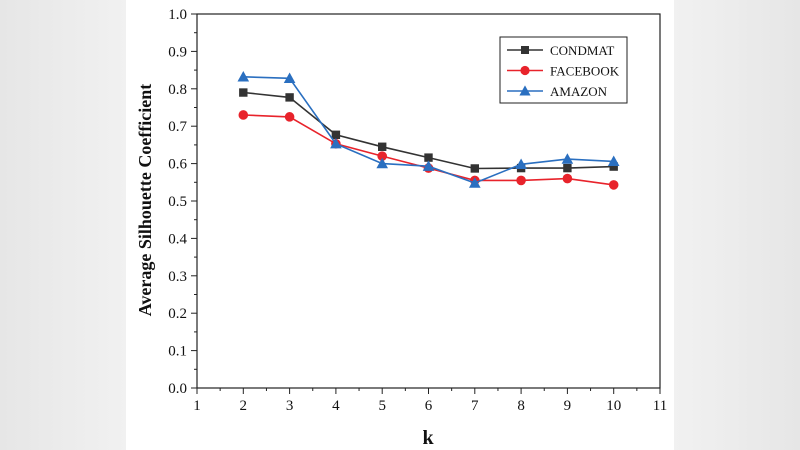 This screenshot has height=450, width=800. I want to click on legend-marker-condmat, so click(525, 50).